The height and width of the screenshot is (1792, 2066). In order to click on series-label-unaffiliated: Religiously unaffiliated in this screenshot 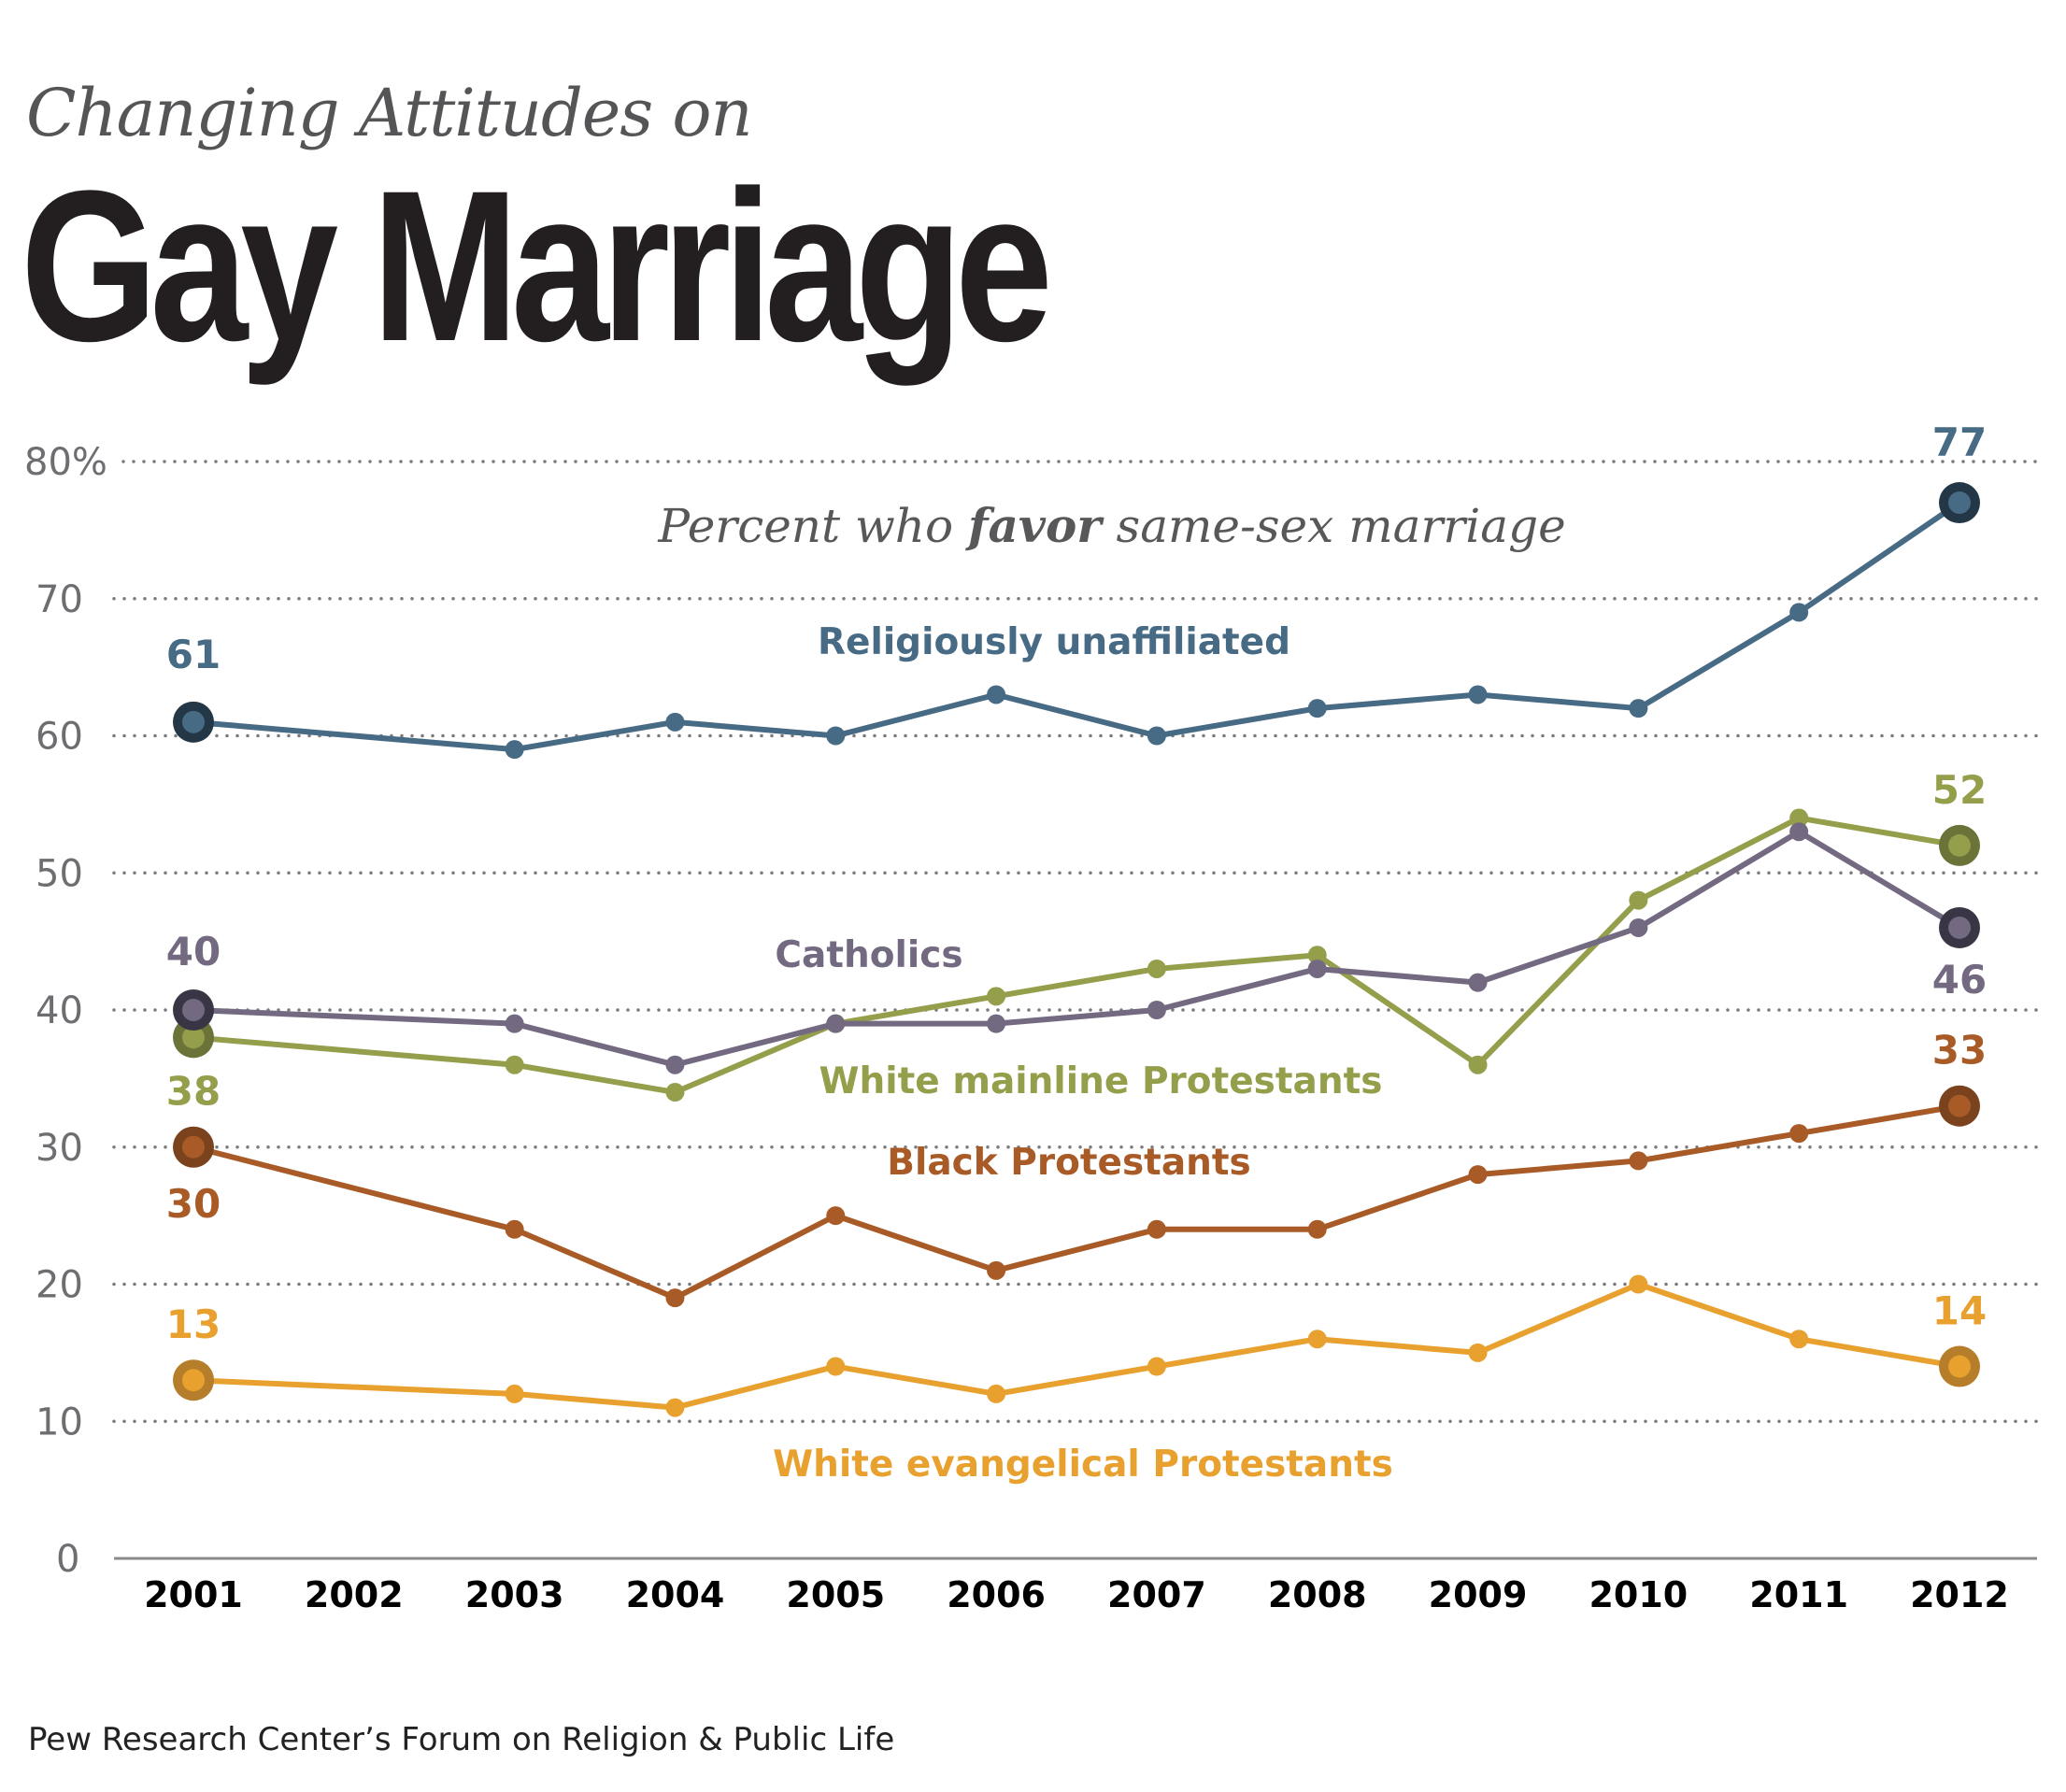, I will do `click(1054, 642)`.